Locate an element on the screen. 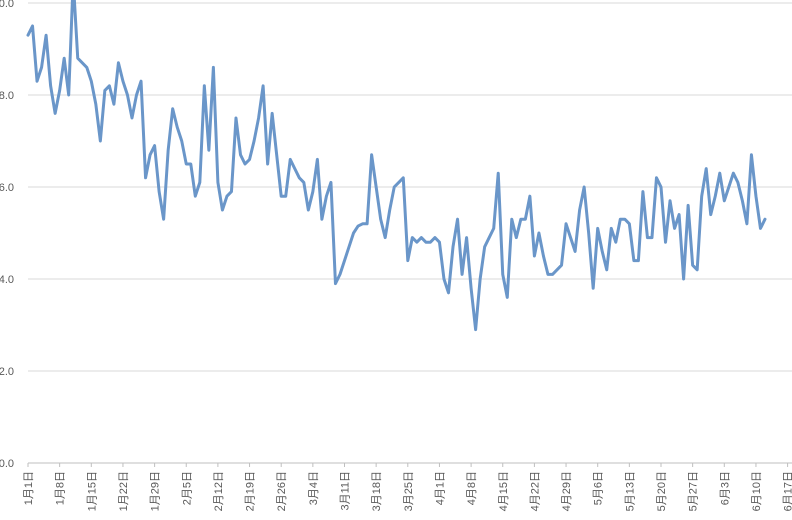 The width and height of the screenshot is (792, 520). x-tick-label: 4月8日 is located at coordinates (472, 488).